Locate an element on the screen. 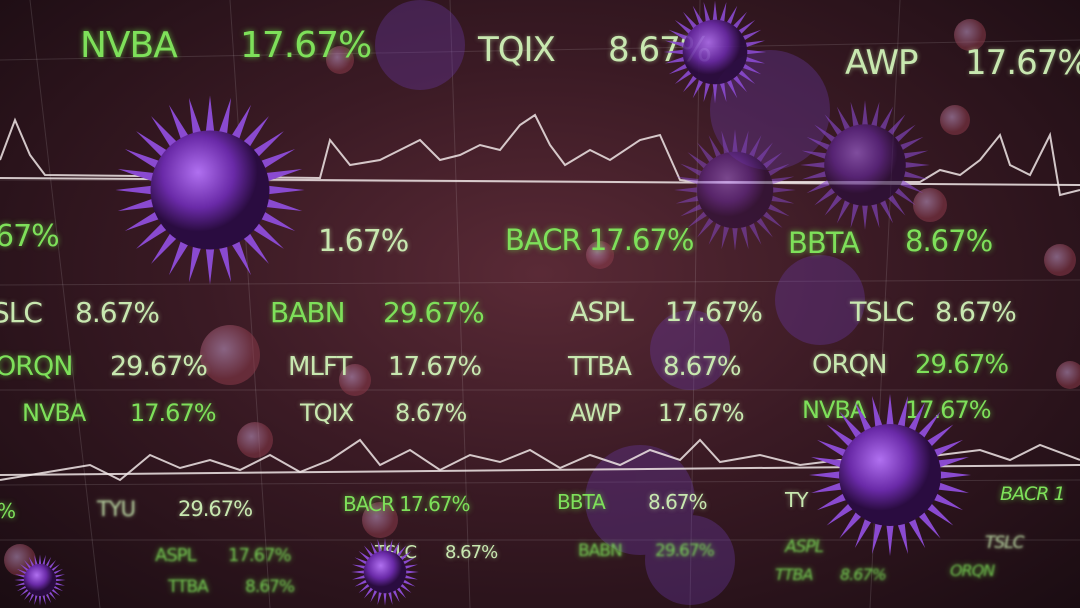 Image resolution: width=1080 pixels, height=608 pixels. ticker-value: % is located at coordinates (8, 511).